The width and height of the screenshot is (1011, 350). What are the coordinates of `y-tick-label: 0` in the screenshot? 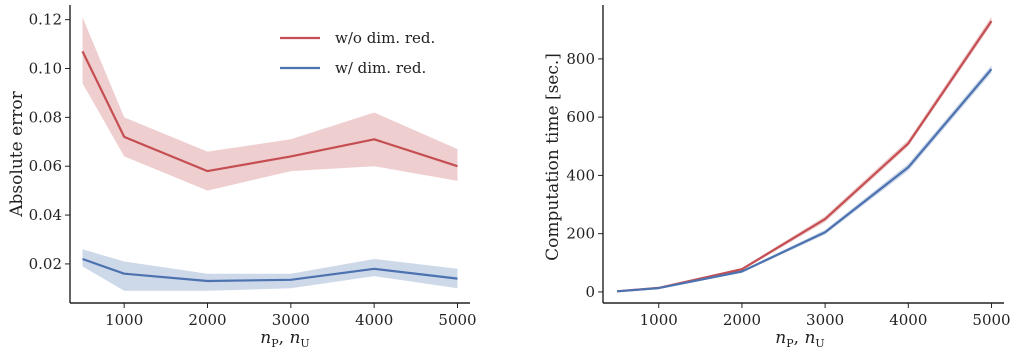 It's located at (590, 292).